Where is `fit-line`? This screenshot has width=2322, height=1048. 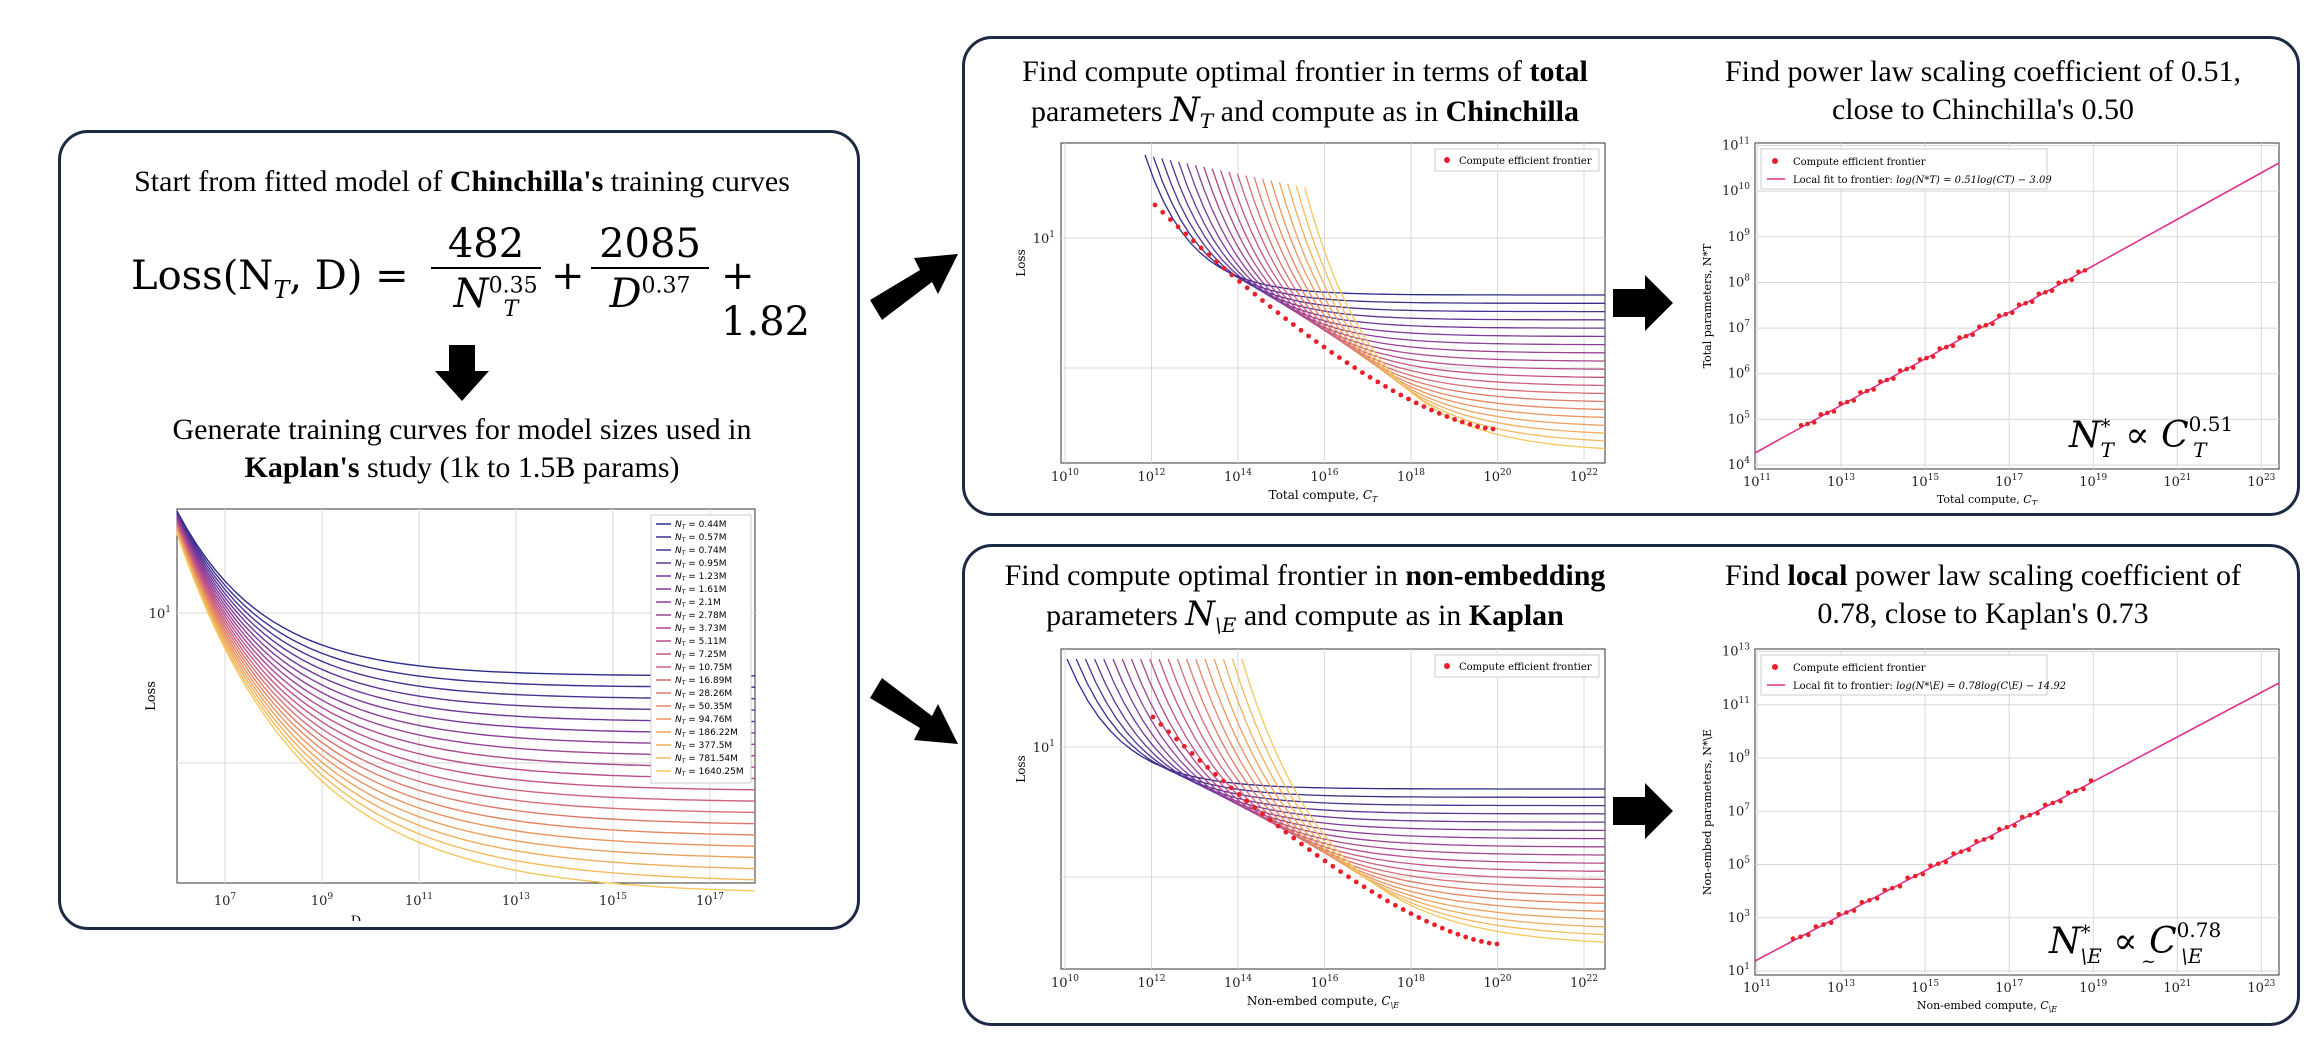 fit-line is located at coordinates (2017, 822).